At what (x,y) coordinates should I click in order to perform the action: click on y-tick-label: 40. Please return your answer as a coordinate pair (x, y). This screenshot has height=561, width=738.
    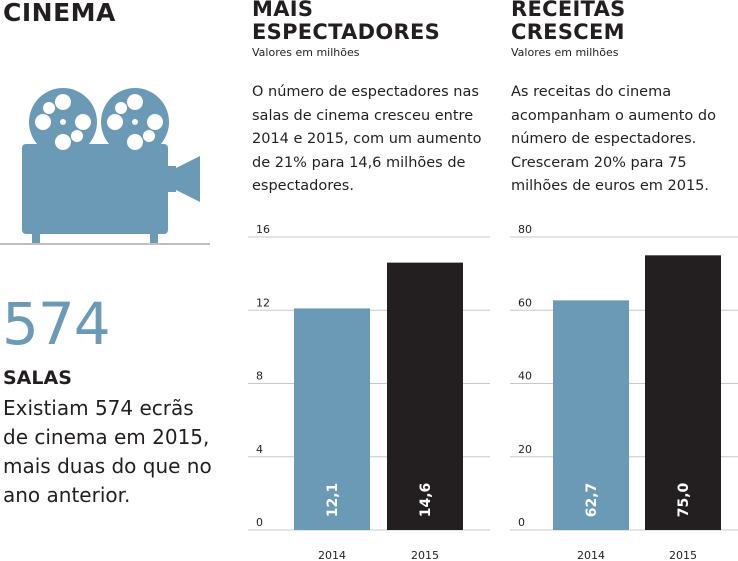
    Looking at the image, I should click on (525, 376).